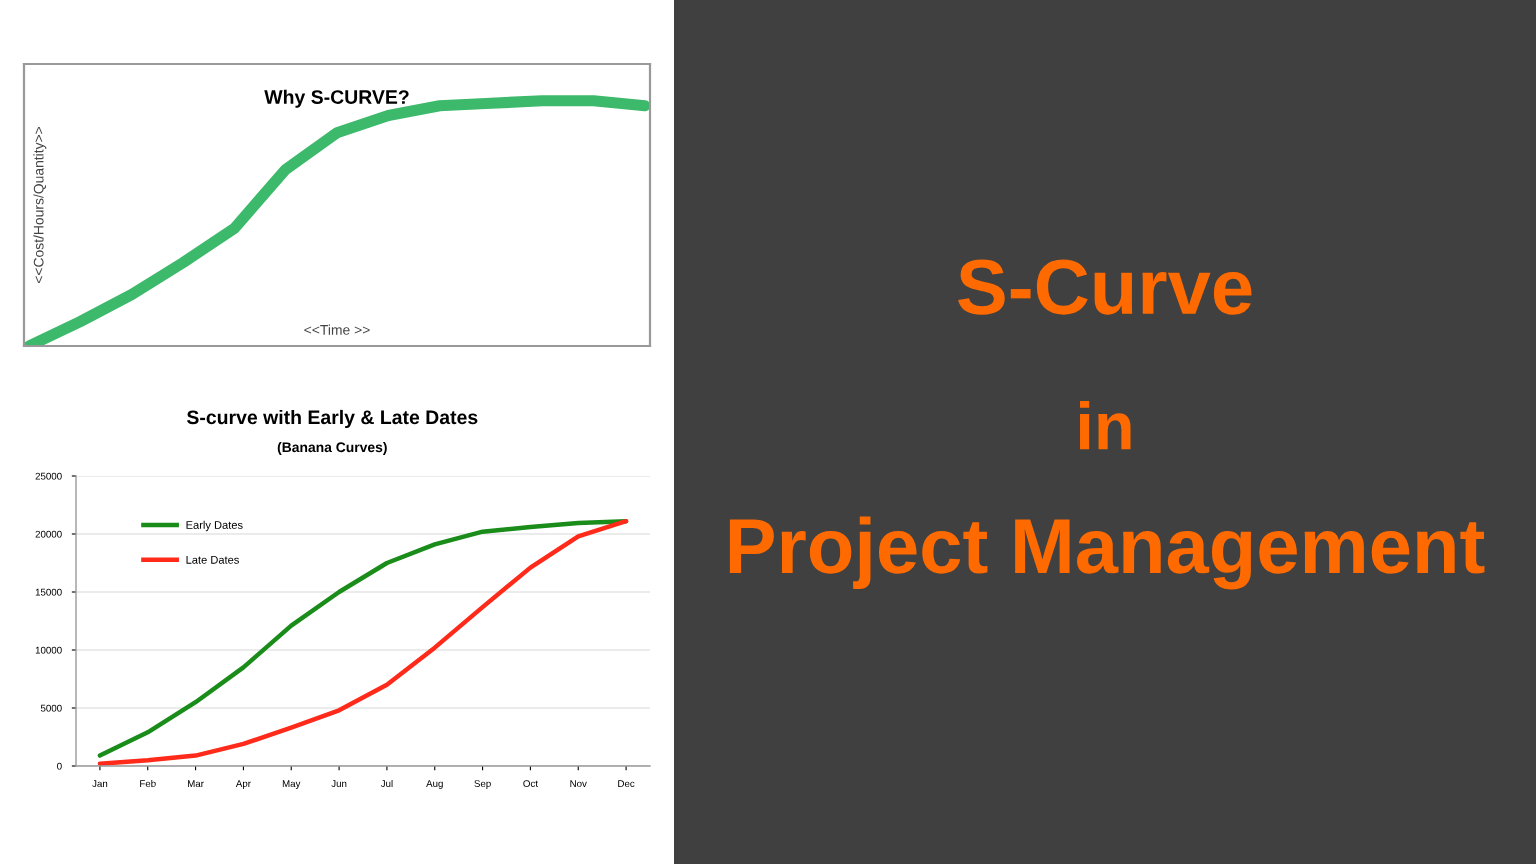 The height and width of the screenshot is (864, 1536). Describe the element at coordinates (1107, 553) in the screenshot. I see `text: Project Management` at that location.